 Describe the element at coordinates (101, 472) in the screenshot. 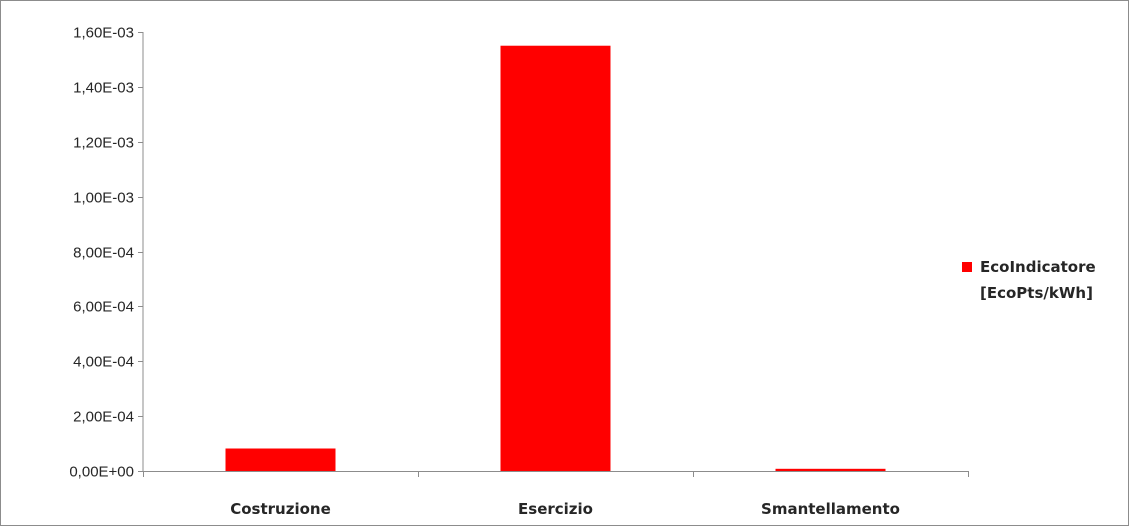

I see `y-tick-label: 0,00E+00` at that location.